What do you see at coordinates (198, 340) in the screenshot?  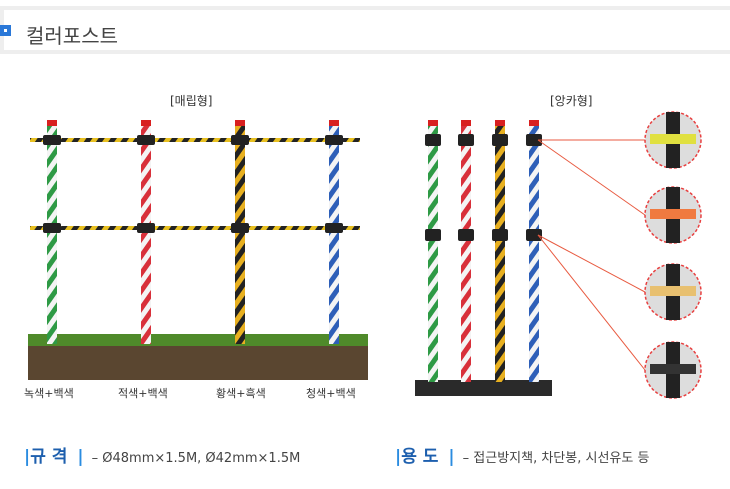 I see `grass` at bounding box center [198, 340].